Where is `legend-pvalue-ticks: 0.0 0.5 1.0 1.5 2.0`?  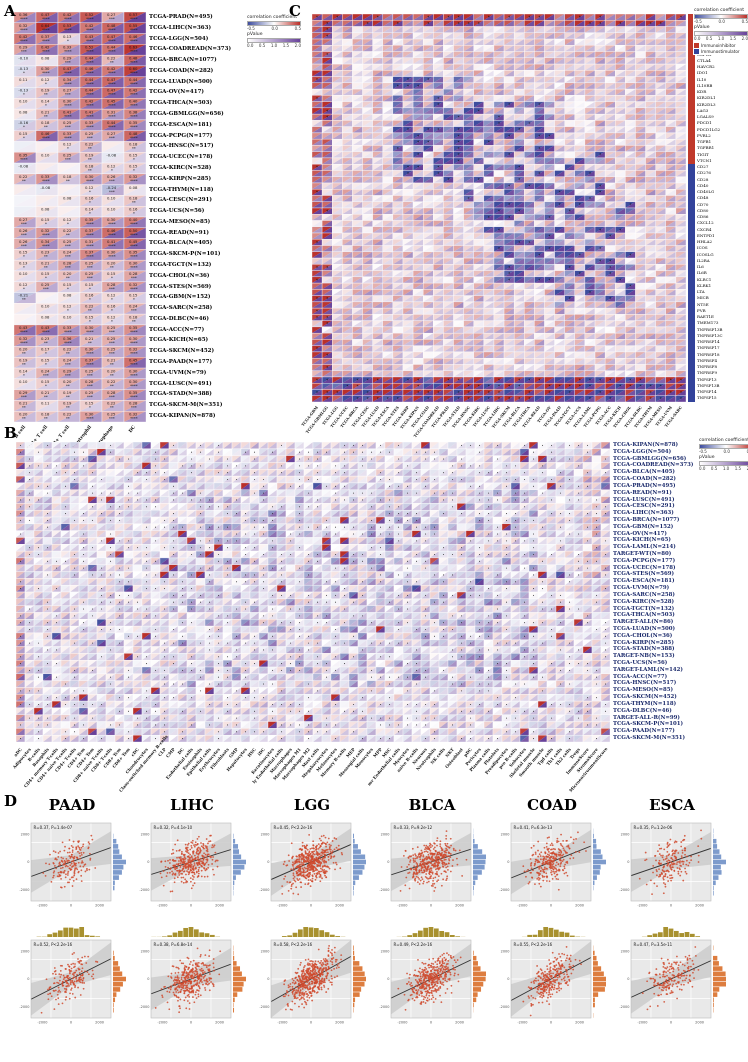 legend-pvalue-ticks: 0.0 0.5 1.0 1.5 2.0 is located at coordinates (274, 45).